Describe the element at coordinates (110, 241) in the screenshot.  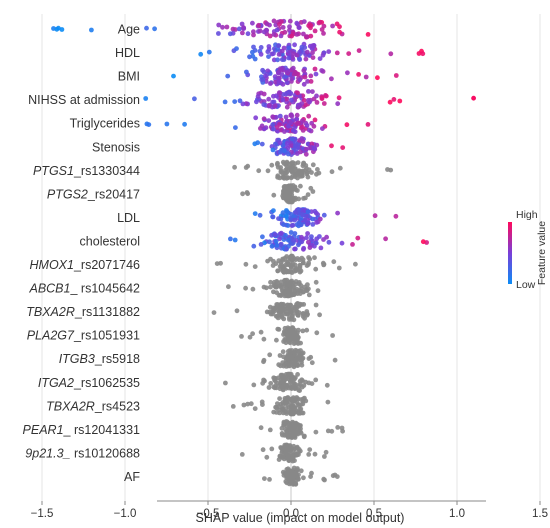
I see `feature-label: cholesterol` at that location.